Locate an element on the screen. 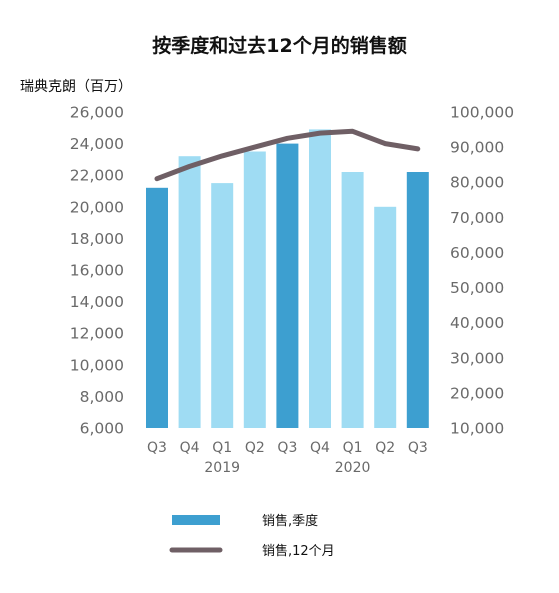 Image resolution: width=559 pixels, height=593 pixels. left-tick-label: 6,000 is located at coordinates (102, 429).